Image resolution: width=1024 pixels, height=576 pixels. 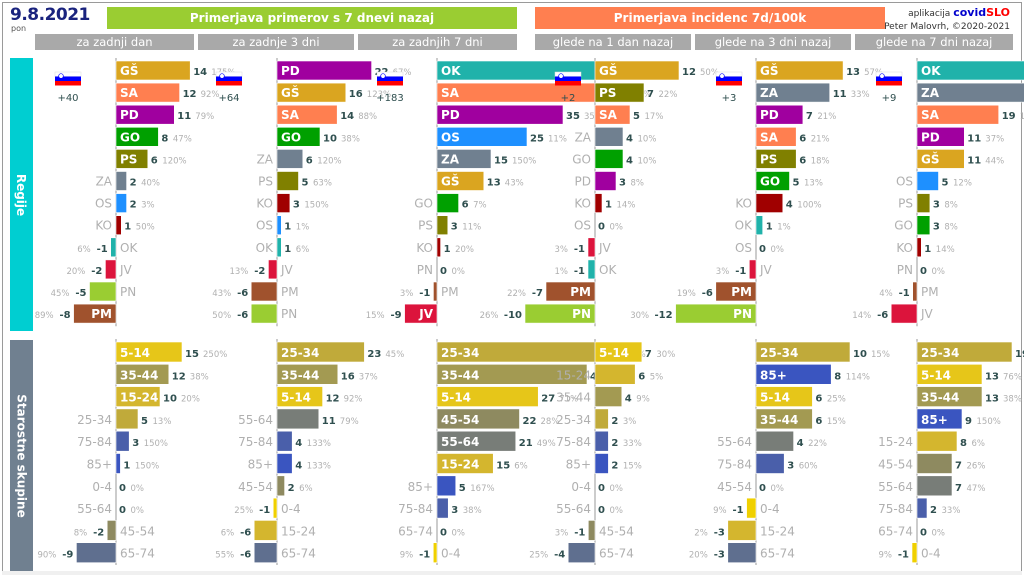 What do you see at coordinates (777, 531) in the screenshot?
I see `bar-category-label: 15-24` at bounding box center [777, 531].